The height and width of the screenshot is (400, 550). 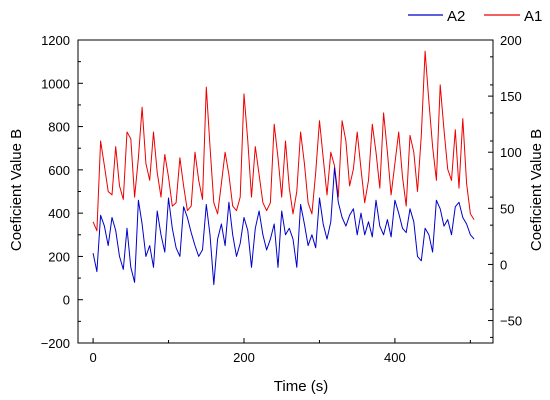 I want to click on x-tick-label: 0, so click(x=92, y=357).